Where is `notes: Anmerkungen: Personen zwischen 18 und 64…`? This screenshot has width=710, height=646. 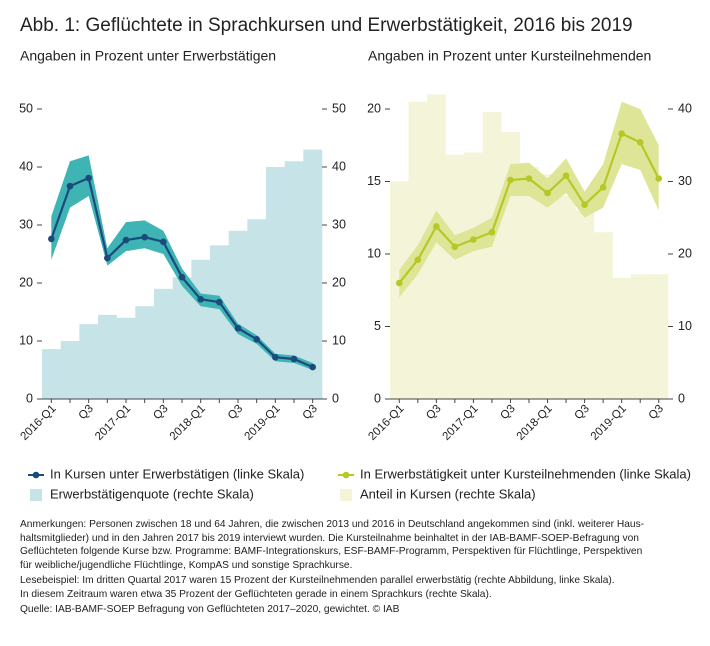 notes: Anmerkungen: Personen zwischen 18 und 64… is located at coordinates (362, 567).